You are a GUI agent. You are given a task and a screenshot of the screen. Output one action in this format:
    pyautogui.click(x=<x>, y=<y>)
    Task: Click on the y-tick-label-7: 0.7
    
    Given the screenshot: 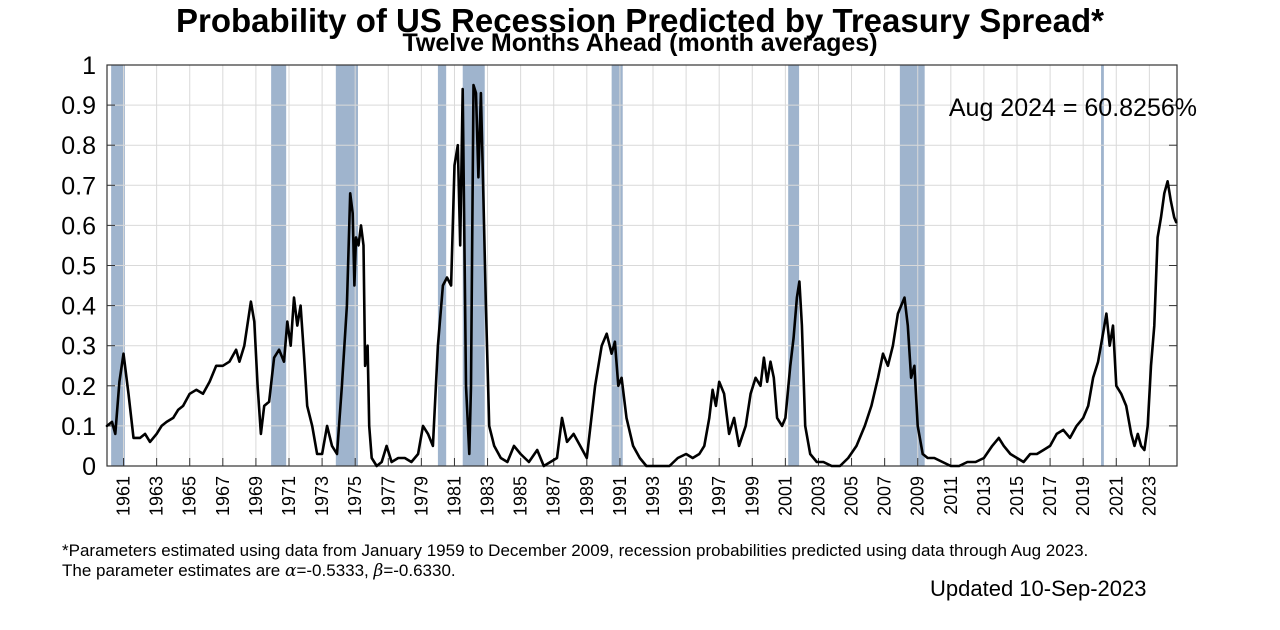 What is the action you would take?
    pyautogui.click(x=78, y=186)
    